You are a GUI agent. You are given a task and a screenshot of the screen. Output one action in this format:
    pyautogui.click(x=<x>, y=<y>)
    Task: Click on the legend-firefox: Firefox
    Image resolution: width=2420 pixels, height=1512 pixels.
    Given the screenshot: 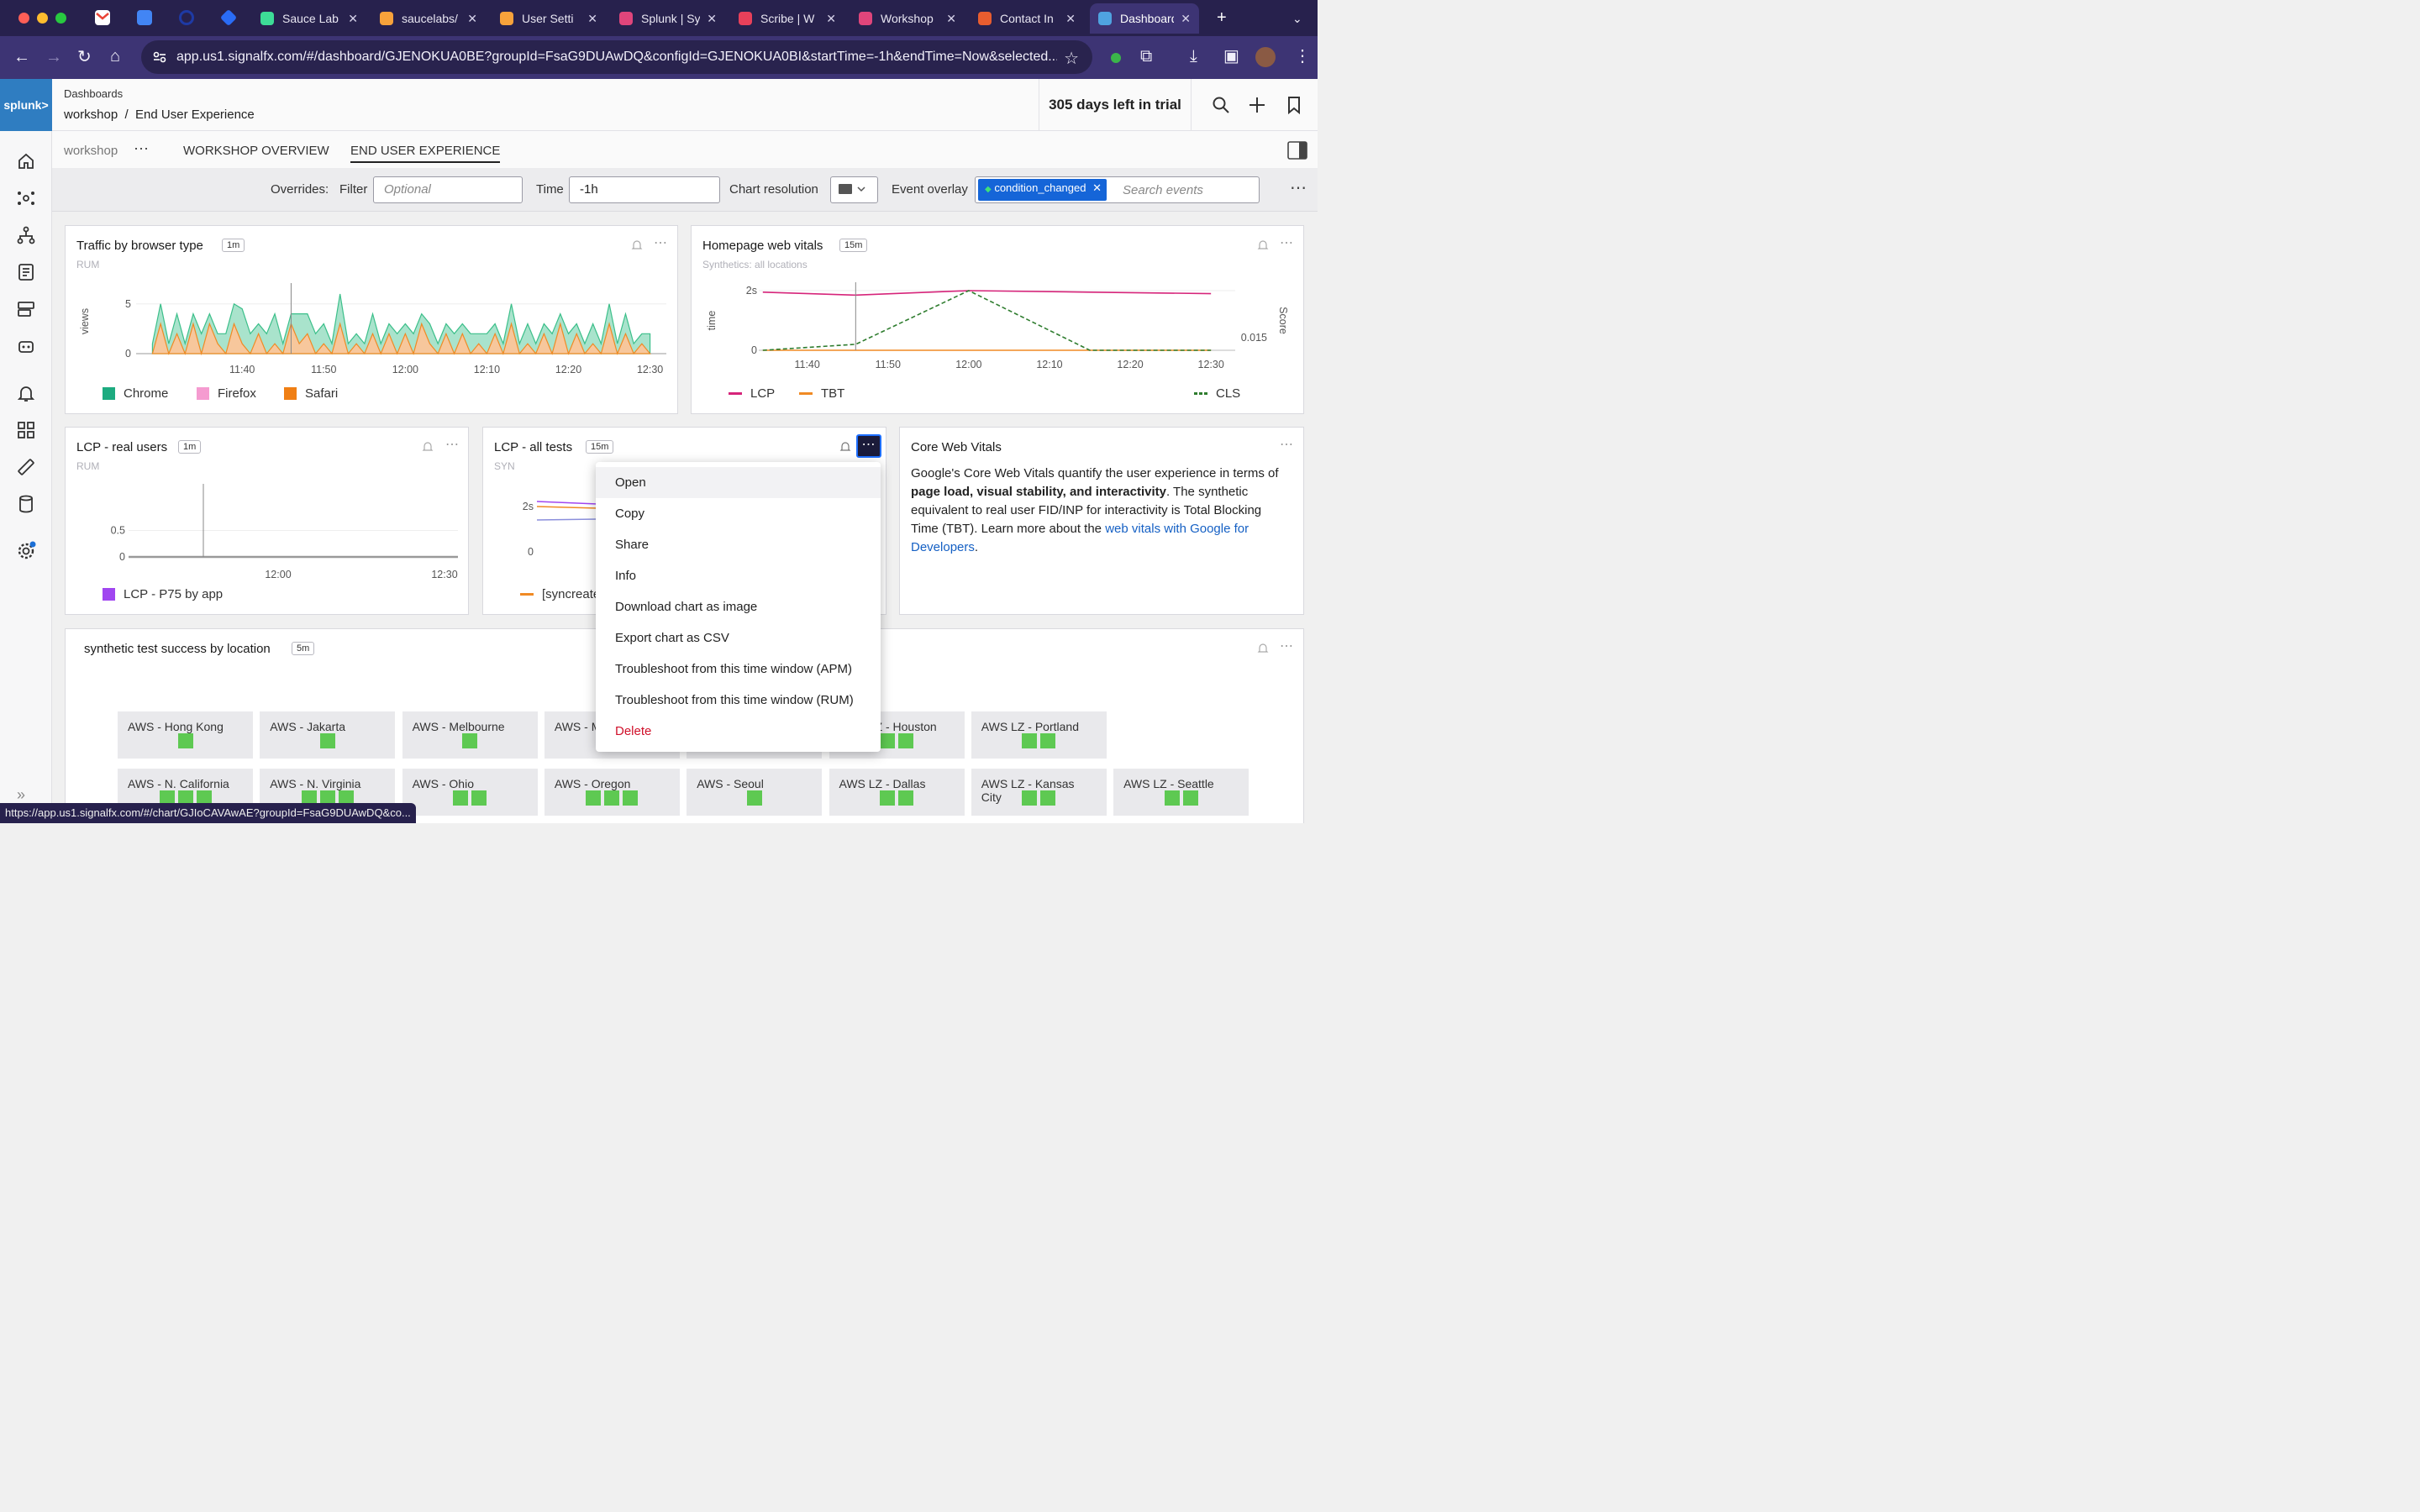 What is the action you would take?
    pyautogui.click(x=226, y=393)
    